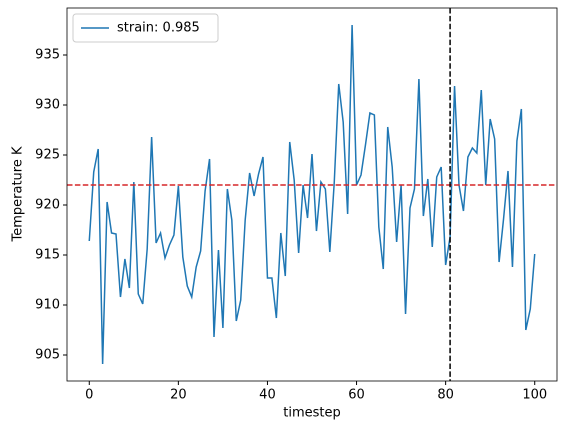  What do you see at coordinates (534, 395) in the screenshot?
I see `x-tick-label: 100` at bounding box center [534, 395].